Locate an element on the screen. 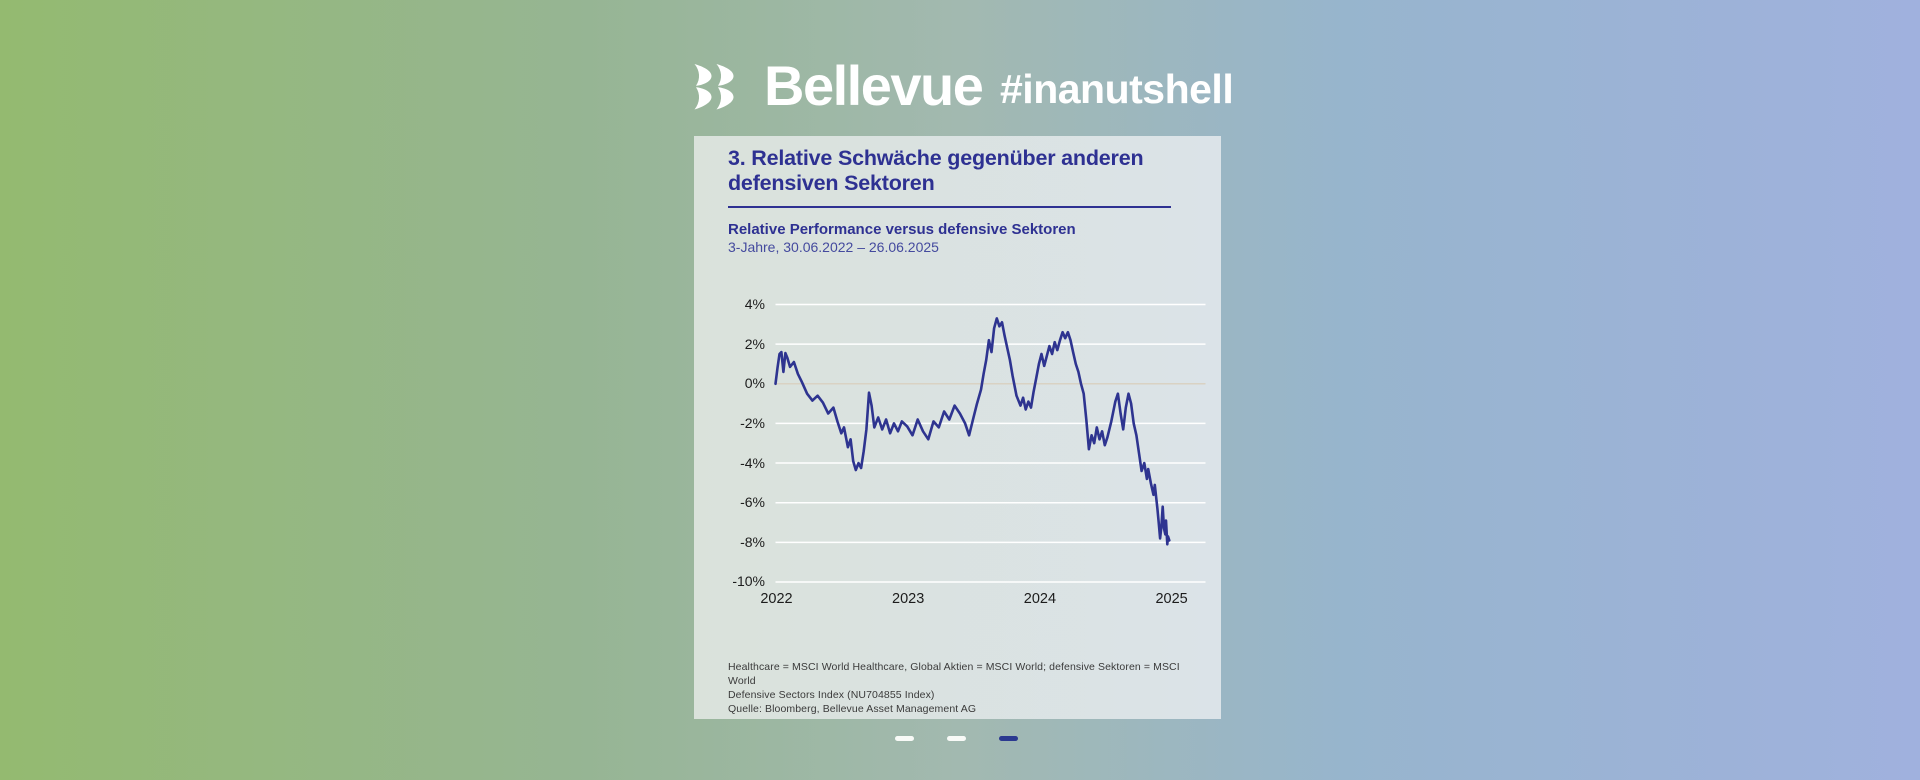  x-axis-label: 2025 is located at coordinates (1171, 599).